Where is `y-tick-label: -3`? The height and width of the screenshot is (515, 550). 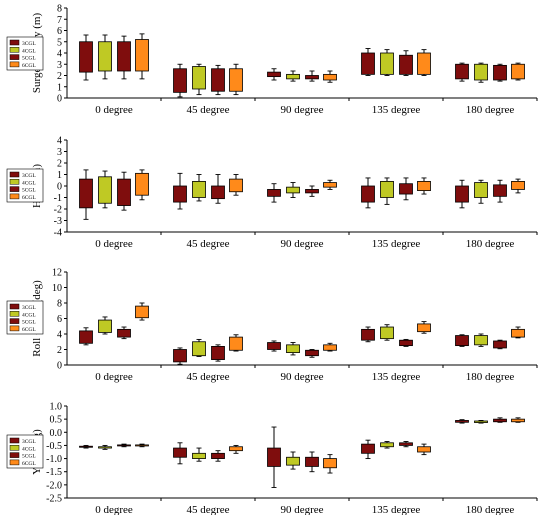
y-tick-label: -3 is located at coordinates (58, 221).